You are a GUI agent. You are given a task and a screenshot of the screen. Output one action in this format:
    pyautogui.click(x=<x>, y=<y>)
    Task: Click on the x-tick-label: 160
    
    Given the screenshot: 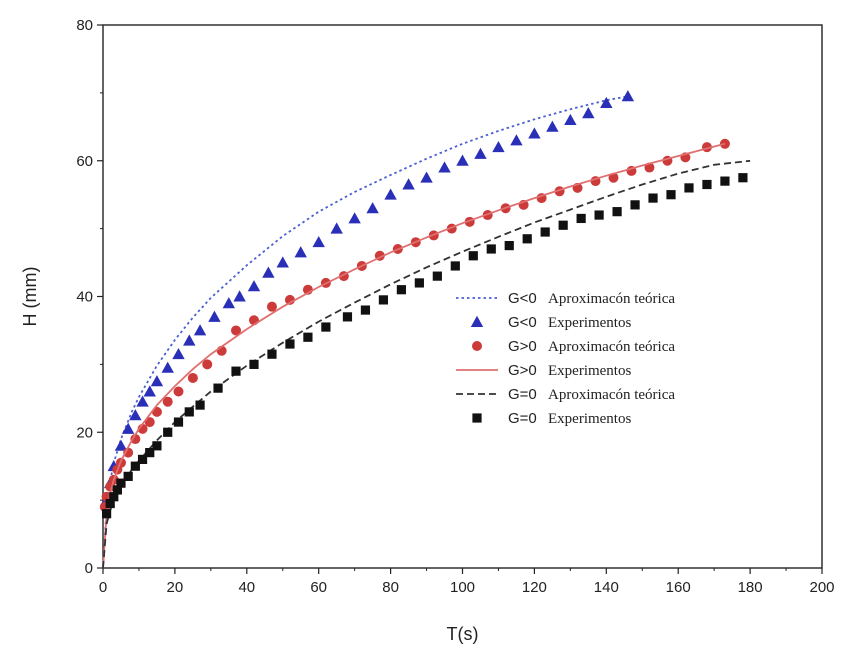 What is the action you would take?
    pyautogui.click(x=678, y=587)
    